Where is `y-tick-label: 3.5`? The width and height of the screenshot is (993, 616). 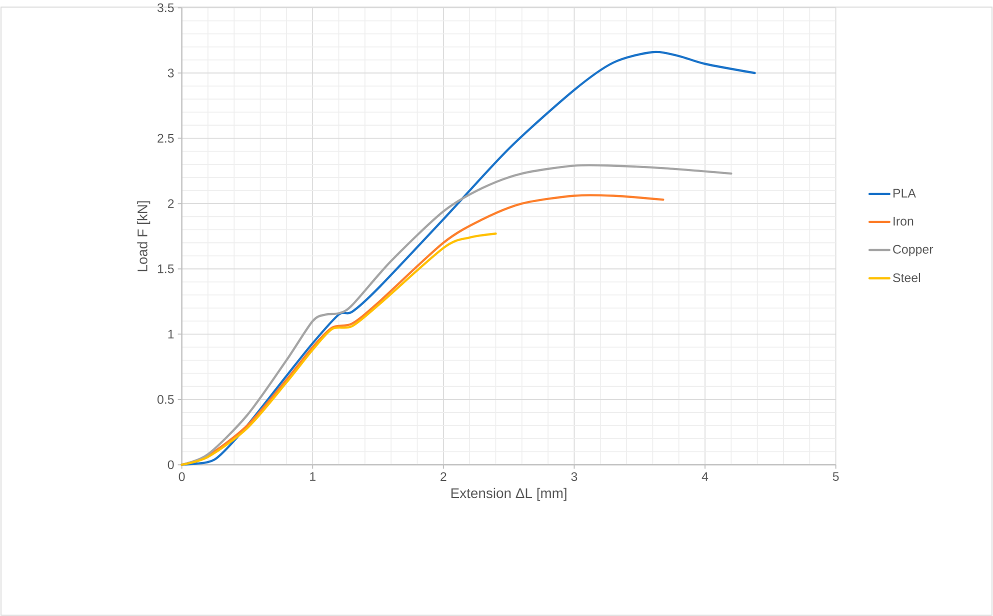 y-tick-label: 3.5 is located at coordinates (165, 7).